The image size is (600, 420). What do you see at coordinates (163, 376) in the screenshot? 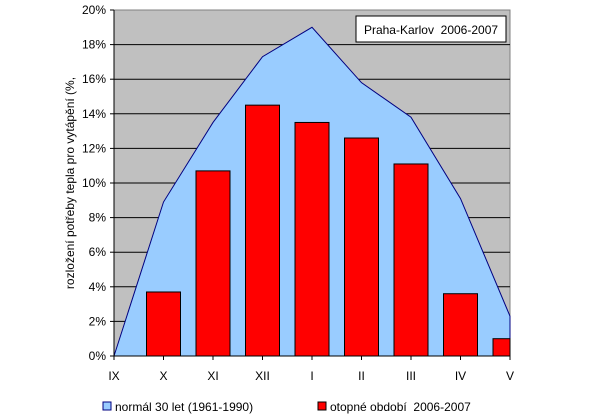
I see `x-tick-label: X` at bounding box center [163, 376].